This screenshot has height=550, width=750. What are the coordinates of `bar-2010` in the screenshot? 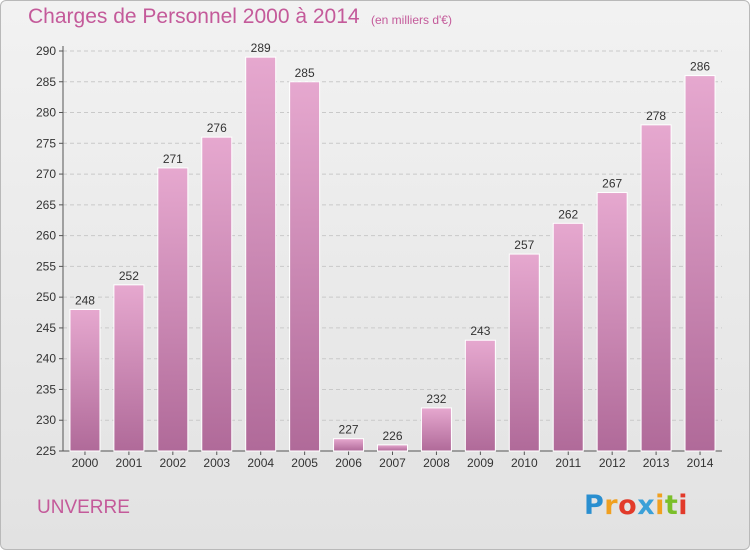 It's located at (524, 352).